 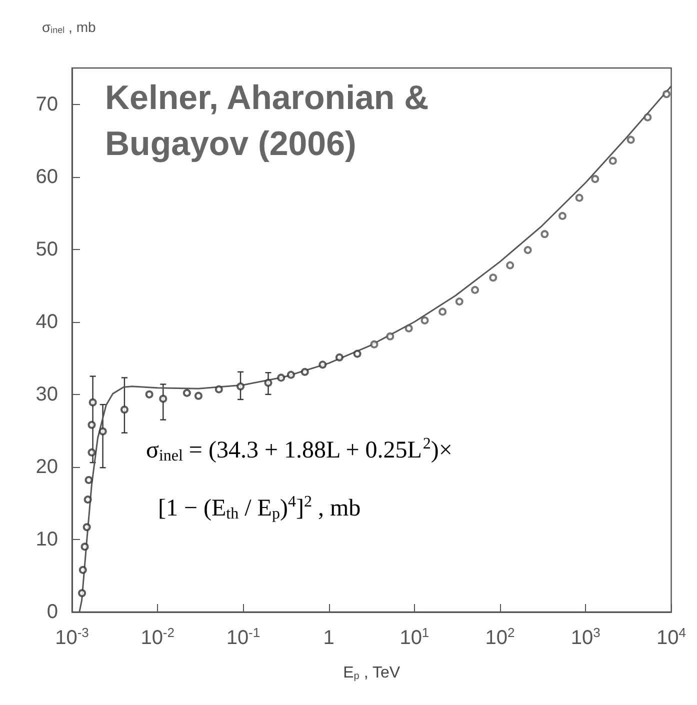 What do you see at coordinates (47, 104) in the screenshot?
I see `y-tick-label: 70` at bounding box center [47, 104].